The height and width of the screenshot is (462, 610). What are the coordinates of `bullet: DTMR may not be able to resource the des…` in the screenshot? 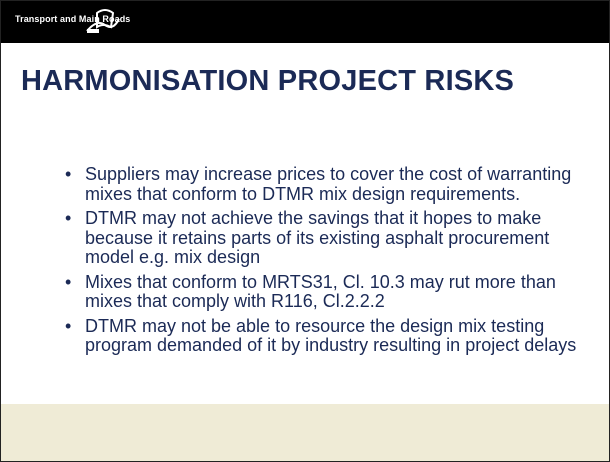 It's located at (327, 336).